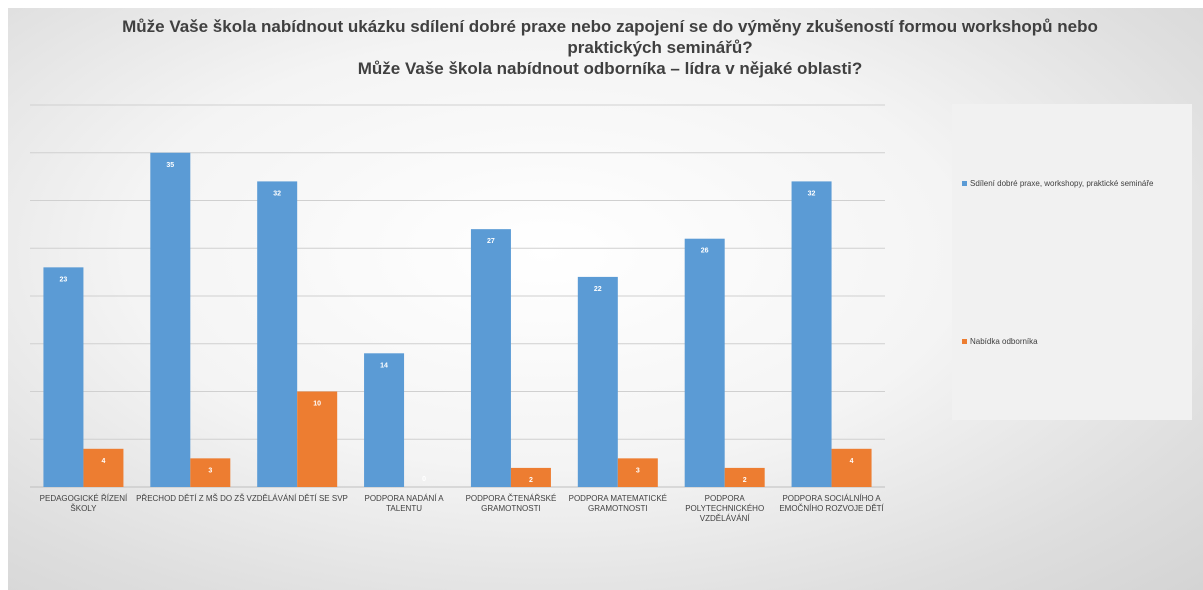  Describe the element at coordinates (660, 47) in the screenshot. I see `title-line-2: praktických seminářů?` at that location.